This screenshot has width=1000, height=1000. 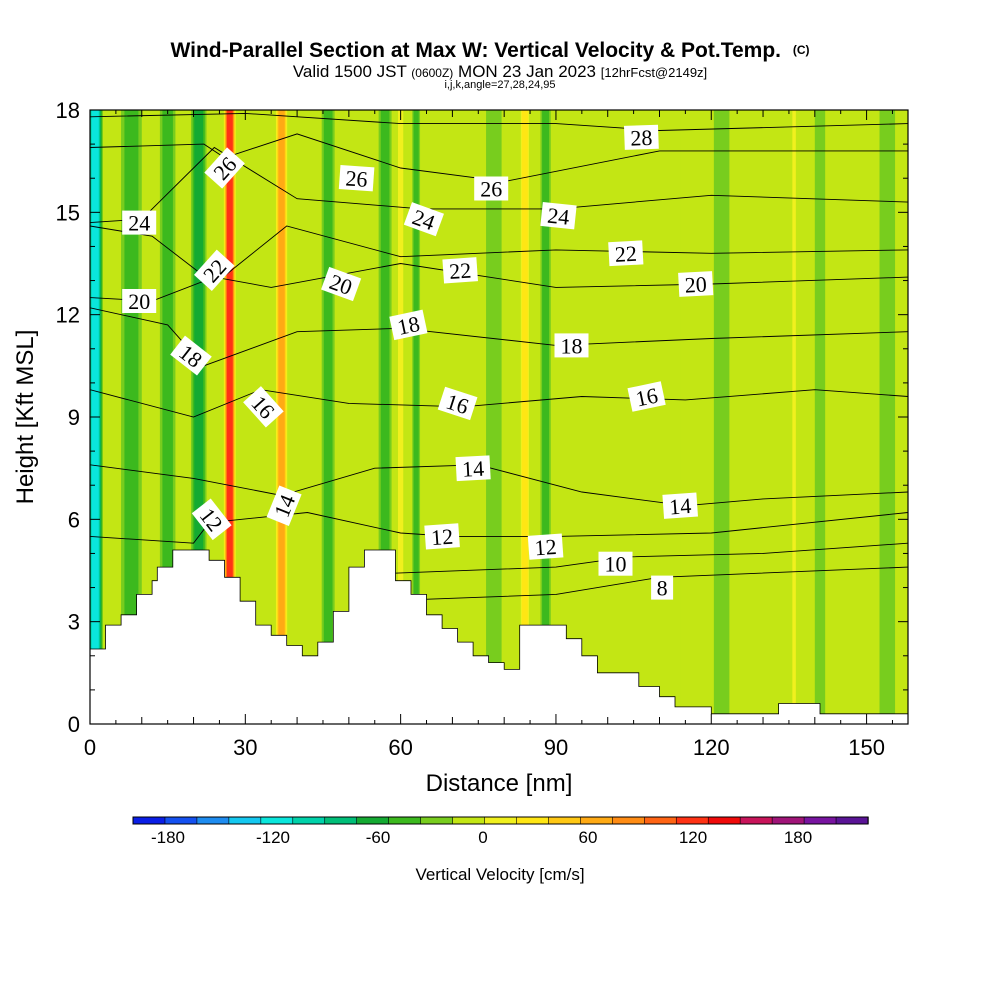 What do you see at coordinates (74, 519) in the screenshot?
I see `y-tick-label-6: 6` at bounding box center [74, 519].